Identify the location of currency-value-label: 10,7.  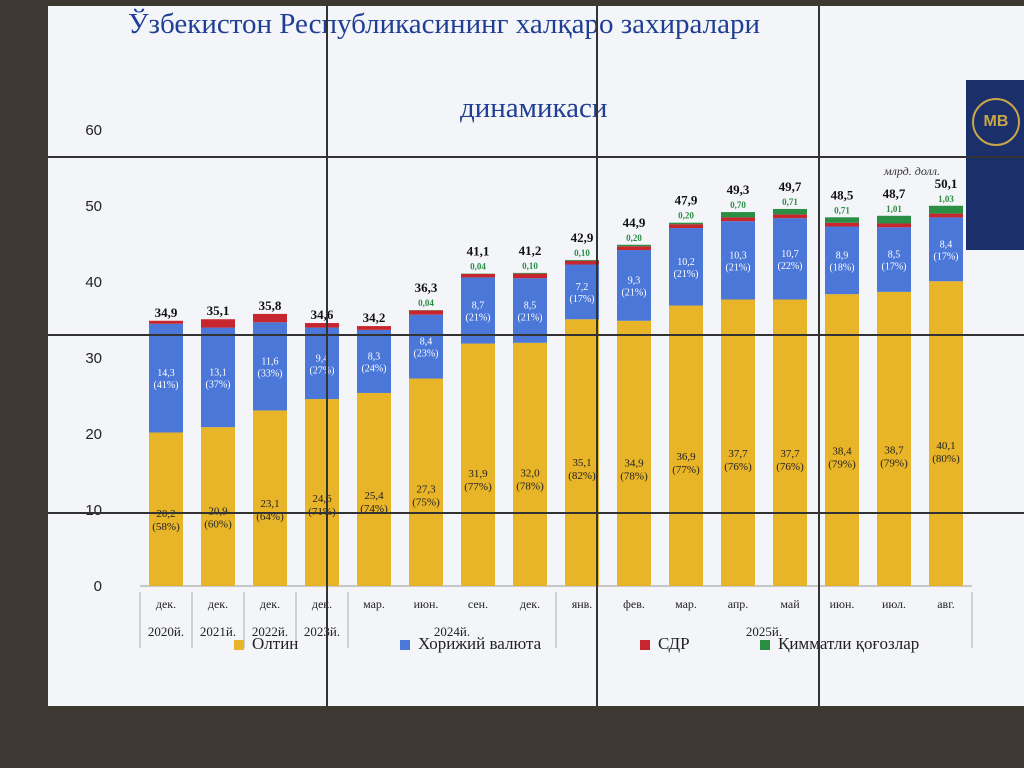
(790, 254).